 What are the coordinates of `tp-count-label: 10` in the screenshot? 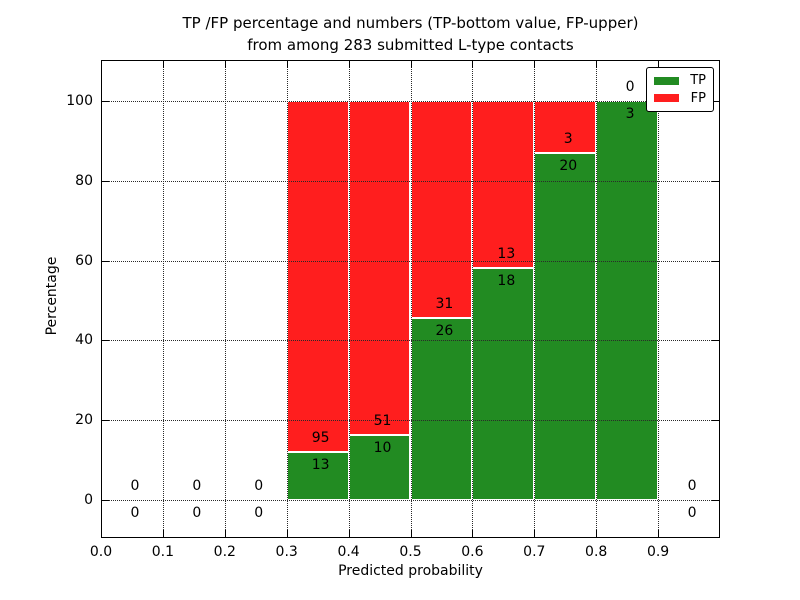 It's located at (382, 447).